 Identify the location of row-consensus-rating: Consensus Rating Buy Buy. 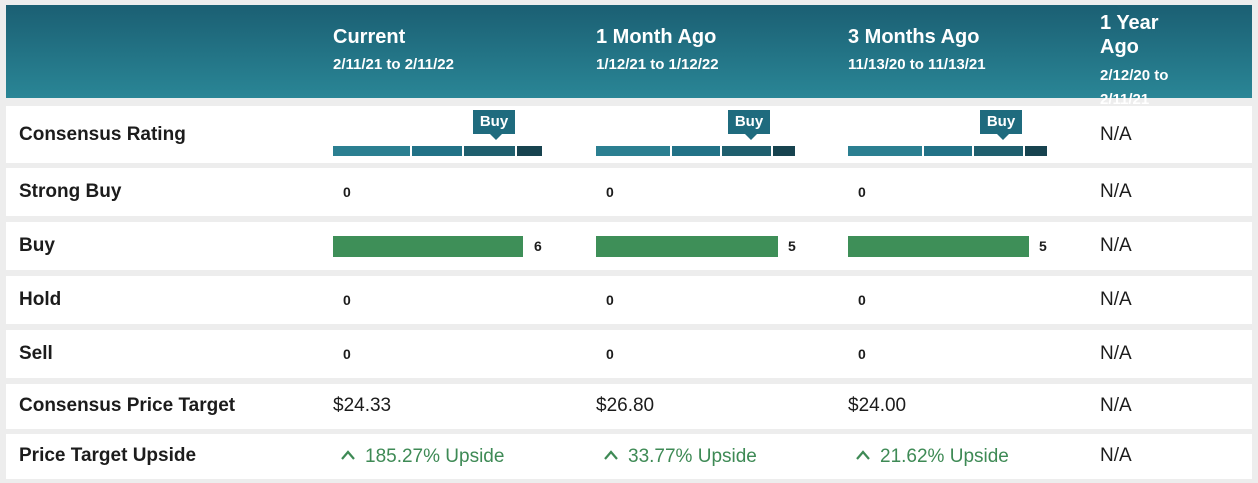
(629, 134).